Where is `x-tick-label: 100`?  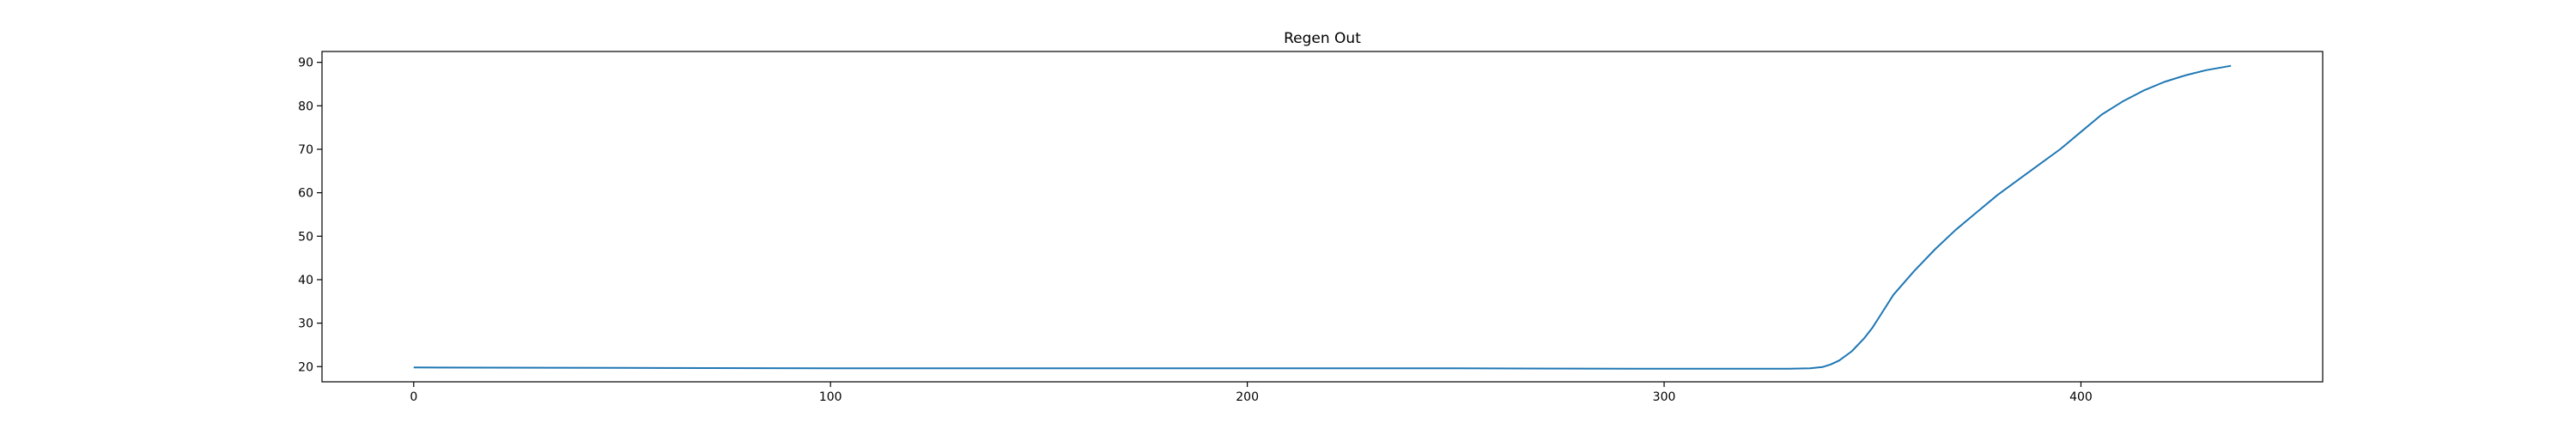
x-tick-label: 100 is located at coordinates (830, 397).